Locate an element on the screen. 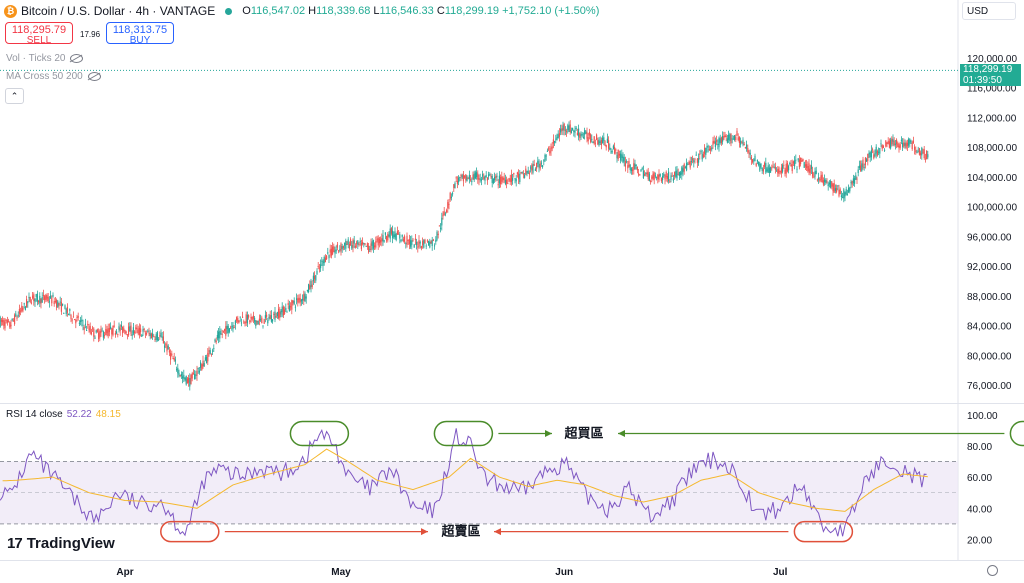 This screenshot has width=1024, height=583. sell-button: 118,295.79 SELL is located at coordinates (39, 34).